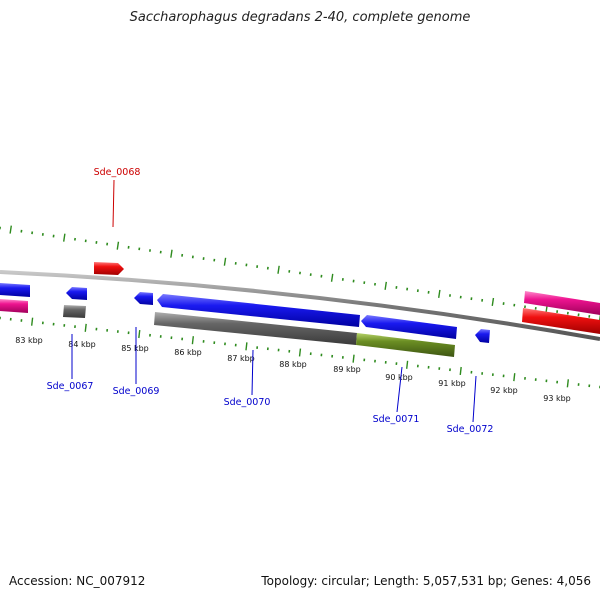 The height and width of the screenshot is (600, 600). I want to click on gene-label: Sde_0070, so click(247, 402).